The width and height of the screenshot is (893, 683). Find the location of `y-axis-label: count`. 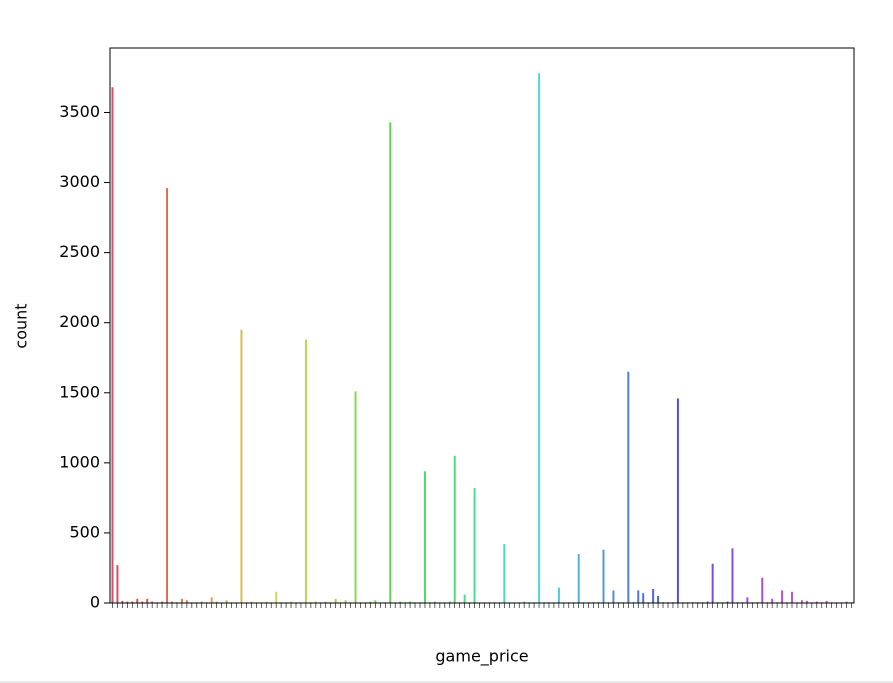

y-axis-label: count is located at coordinates (21, 325).